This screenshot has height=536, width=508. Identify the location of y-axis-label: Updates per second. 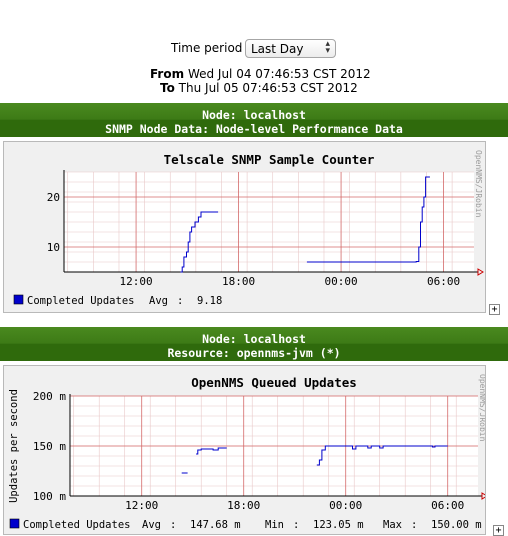
(14, 446).